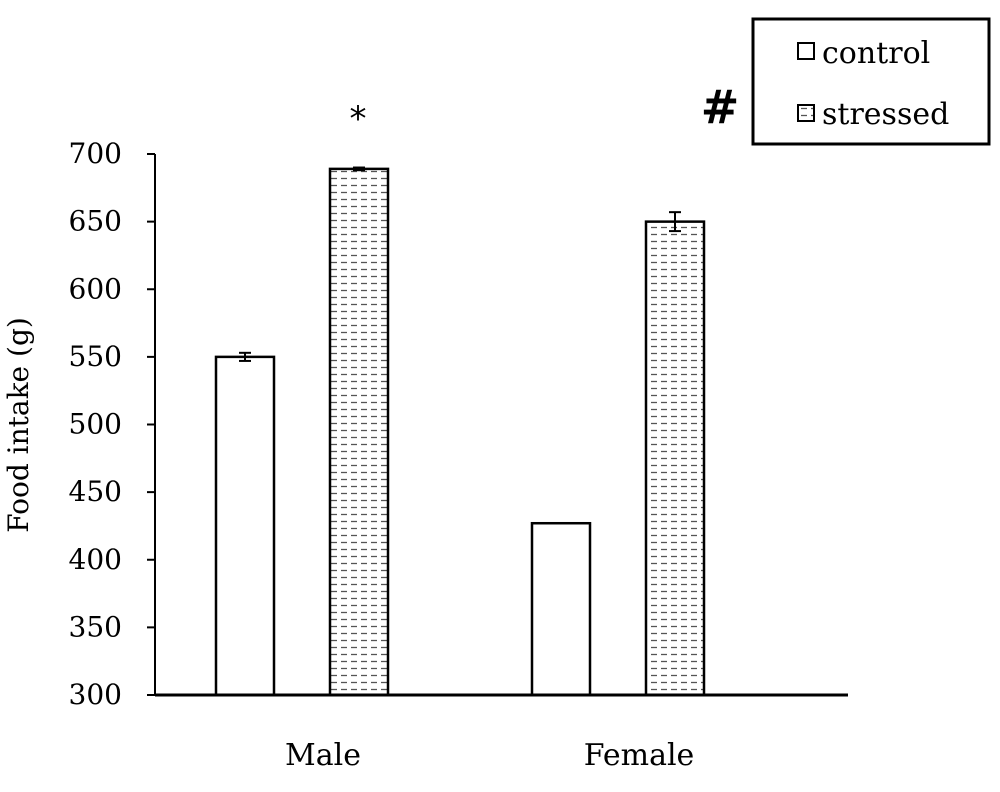 The width and height of the screenshot is (1000, 792). What do you see at coordinates (806, 51) in the screenshot?
I see `legend-swatch-control` at bounding box center [806, 51].